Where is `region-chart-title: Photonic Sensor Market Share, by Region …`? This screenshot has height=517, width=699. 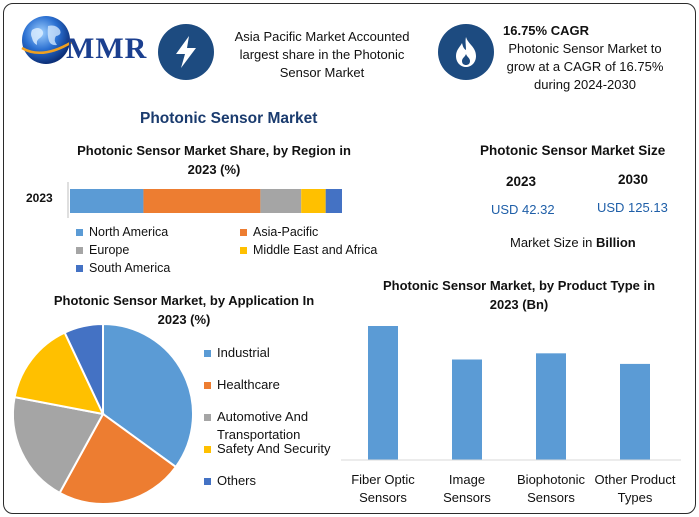
region-chart-title: Photonic Sensor Market Share, by Region … is located at coordinates (214, 160).